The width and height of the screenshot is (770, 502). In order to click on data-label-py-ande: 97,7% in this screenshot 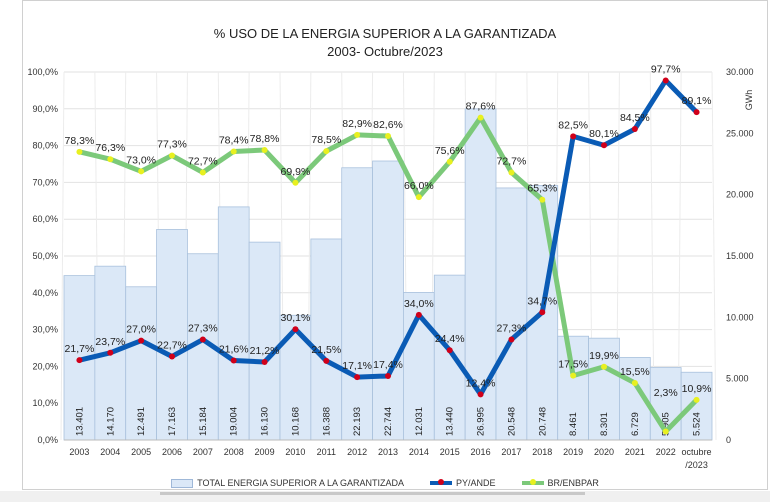, I will do `click(666, 69)`.